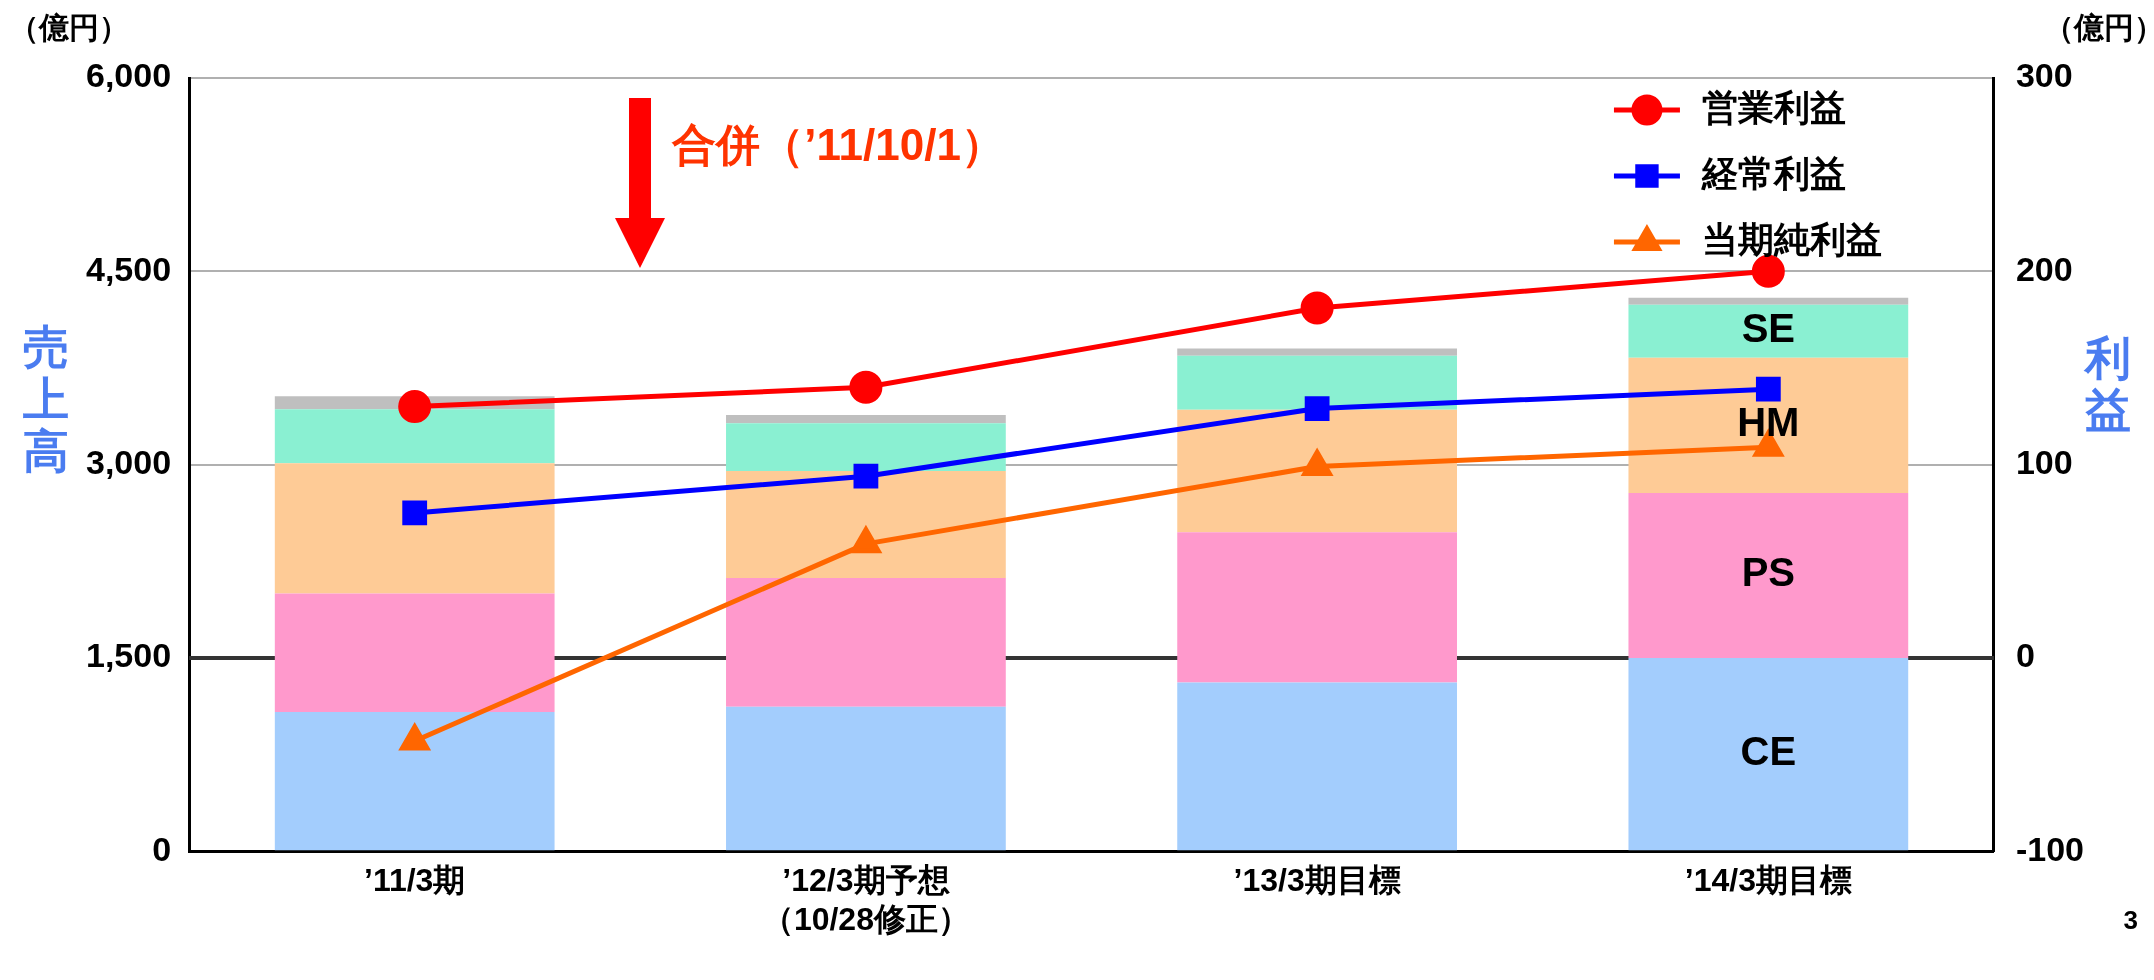 This screenshot has width=2154, height=980. What do you see at coordinates (1791, 239) in the screenshot?
I see `legend-label: 当期純利益` at bounding box center [1791, 239].